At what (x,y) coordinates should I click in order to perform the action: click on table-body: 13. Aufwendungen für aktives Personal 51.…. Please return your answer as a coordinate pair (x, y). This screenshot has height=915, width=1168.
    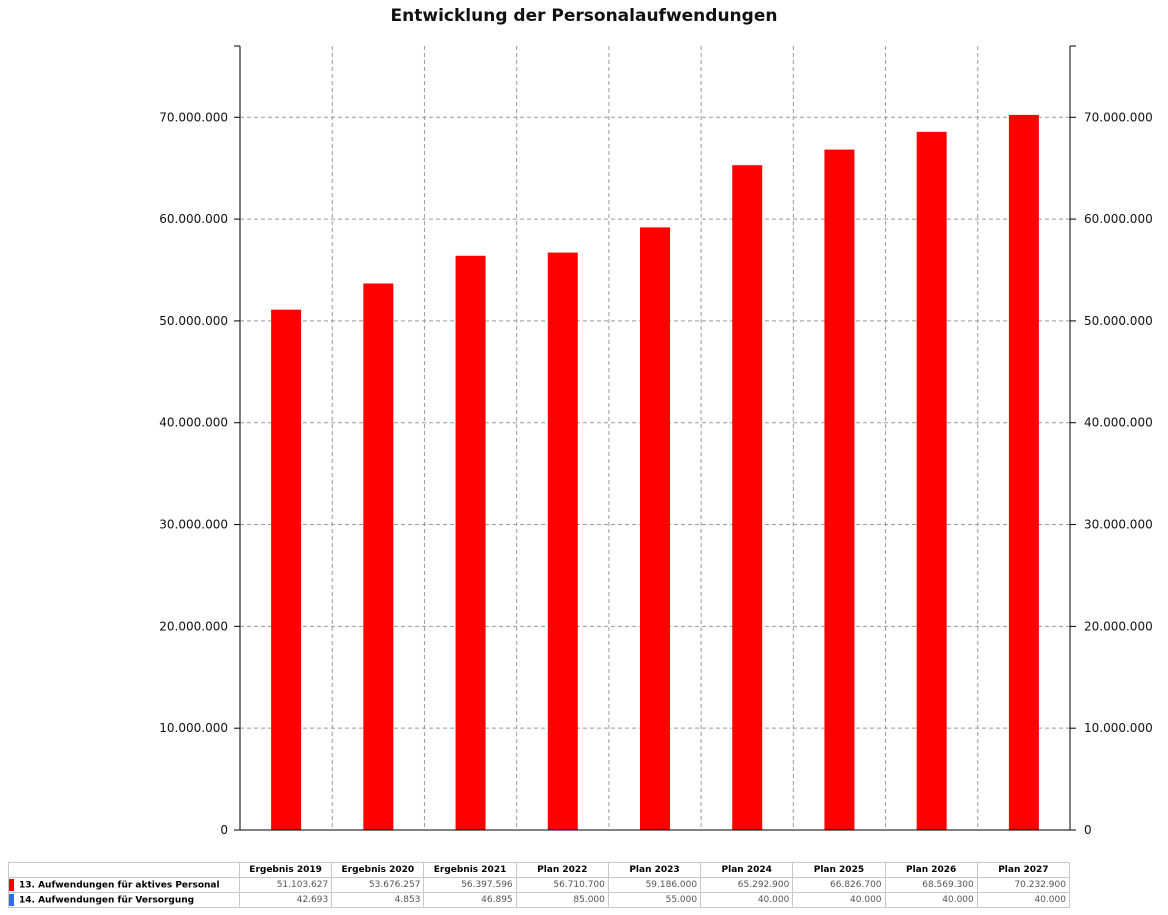
    Looking at the image, I should click on (539, 892).